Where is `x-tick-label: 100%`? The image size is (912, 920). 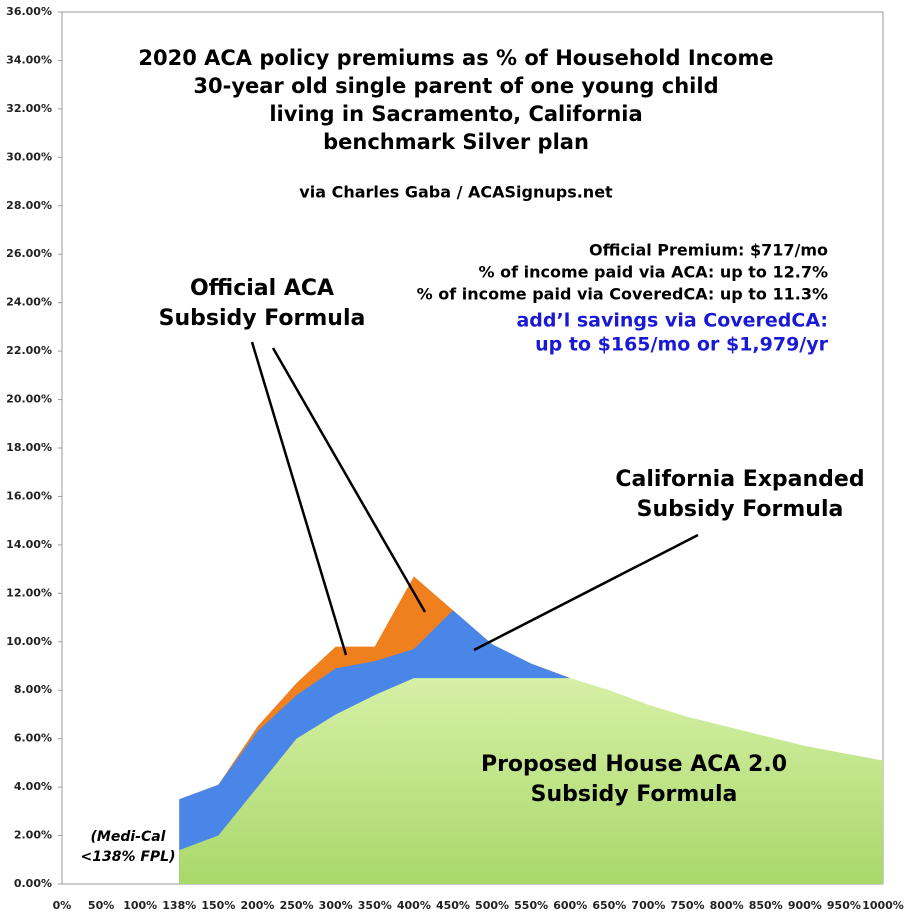
x-tick-label: 100% is located at coordinates (140, 905).